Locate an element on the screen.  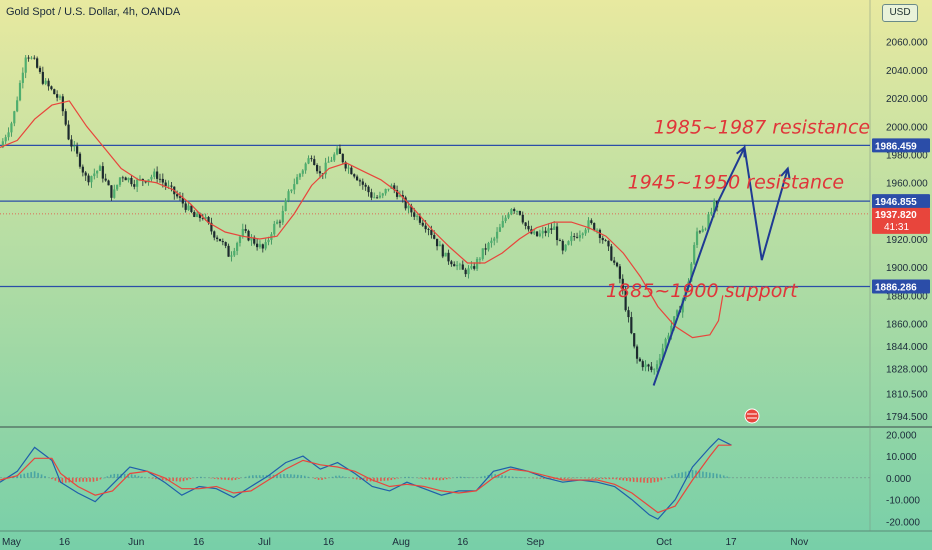
time-tick-label: Nov is located at coordinates (799, 542).